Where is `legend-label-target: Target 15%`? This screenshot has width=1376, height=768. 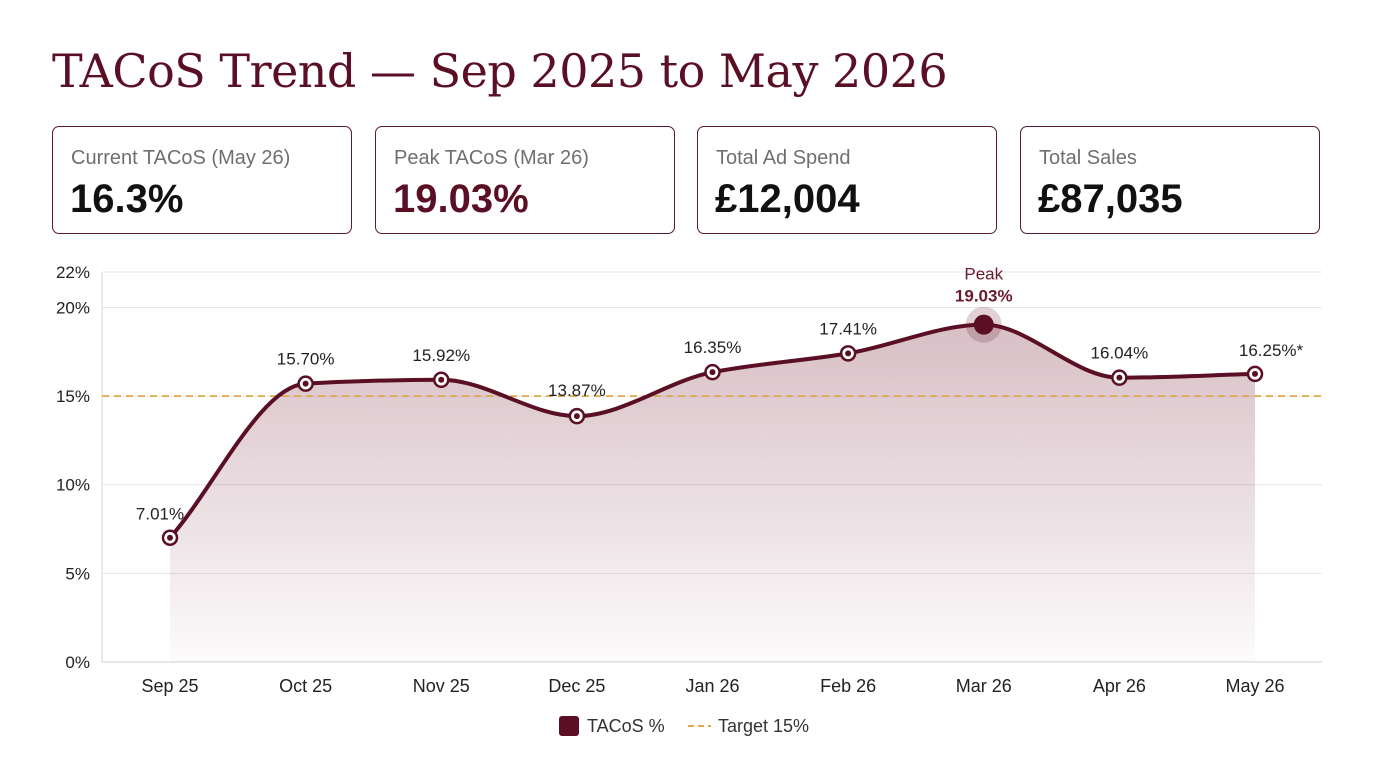 legend-label-target: Target 15% is located at coordinates (763, 726).